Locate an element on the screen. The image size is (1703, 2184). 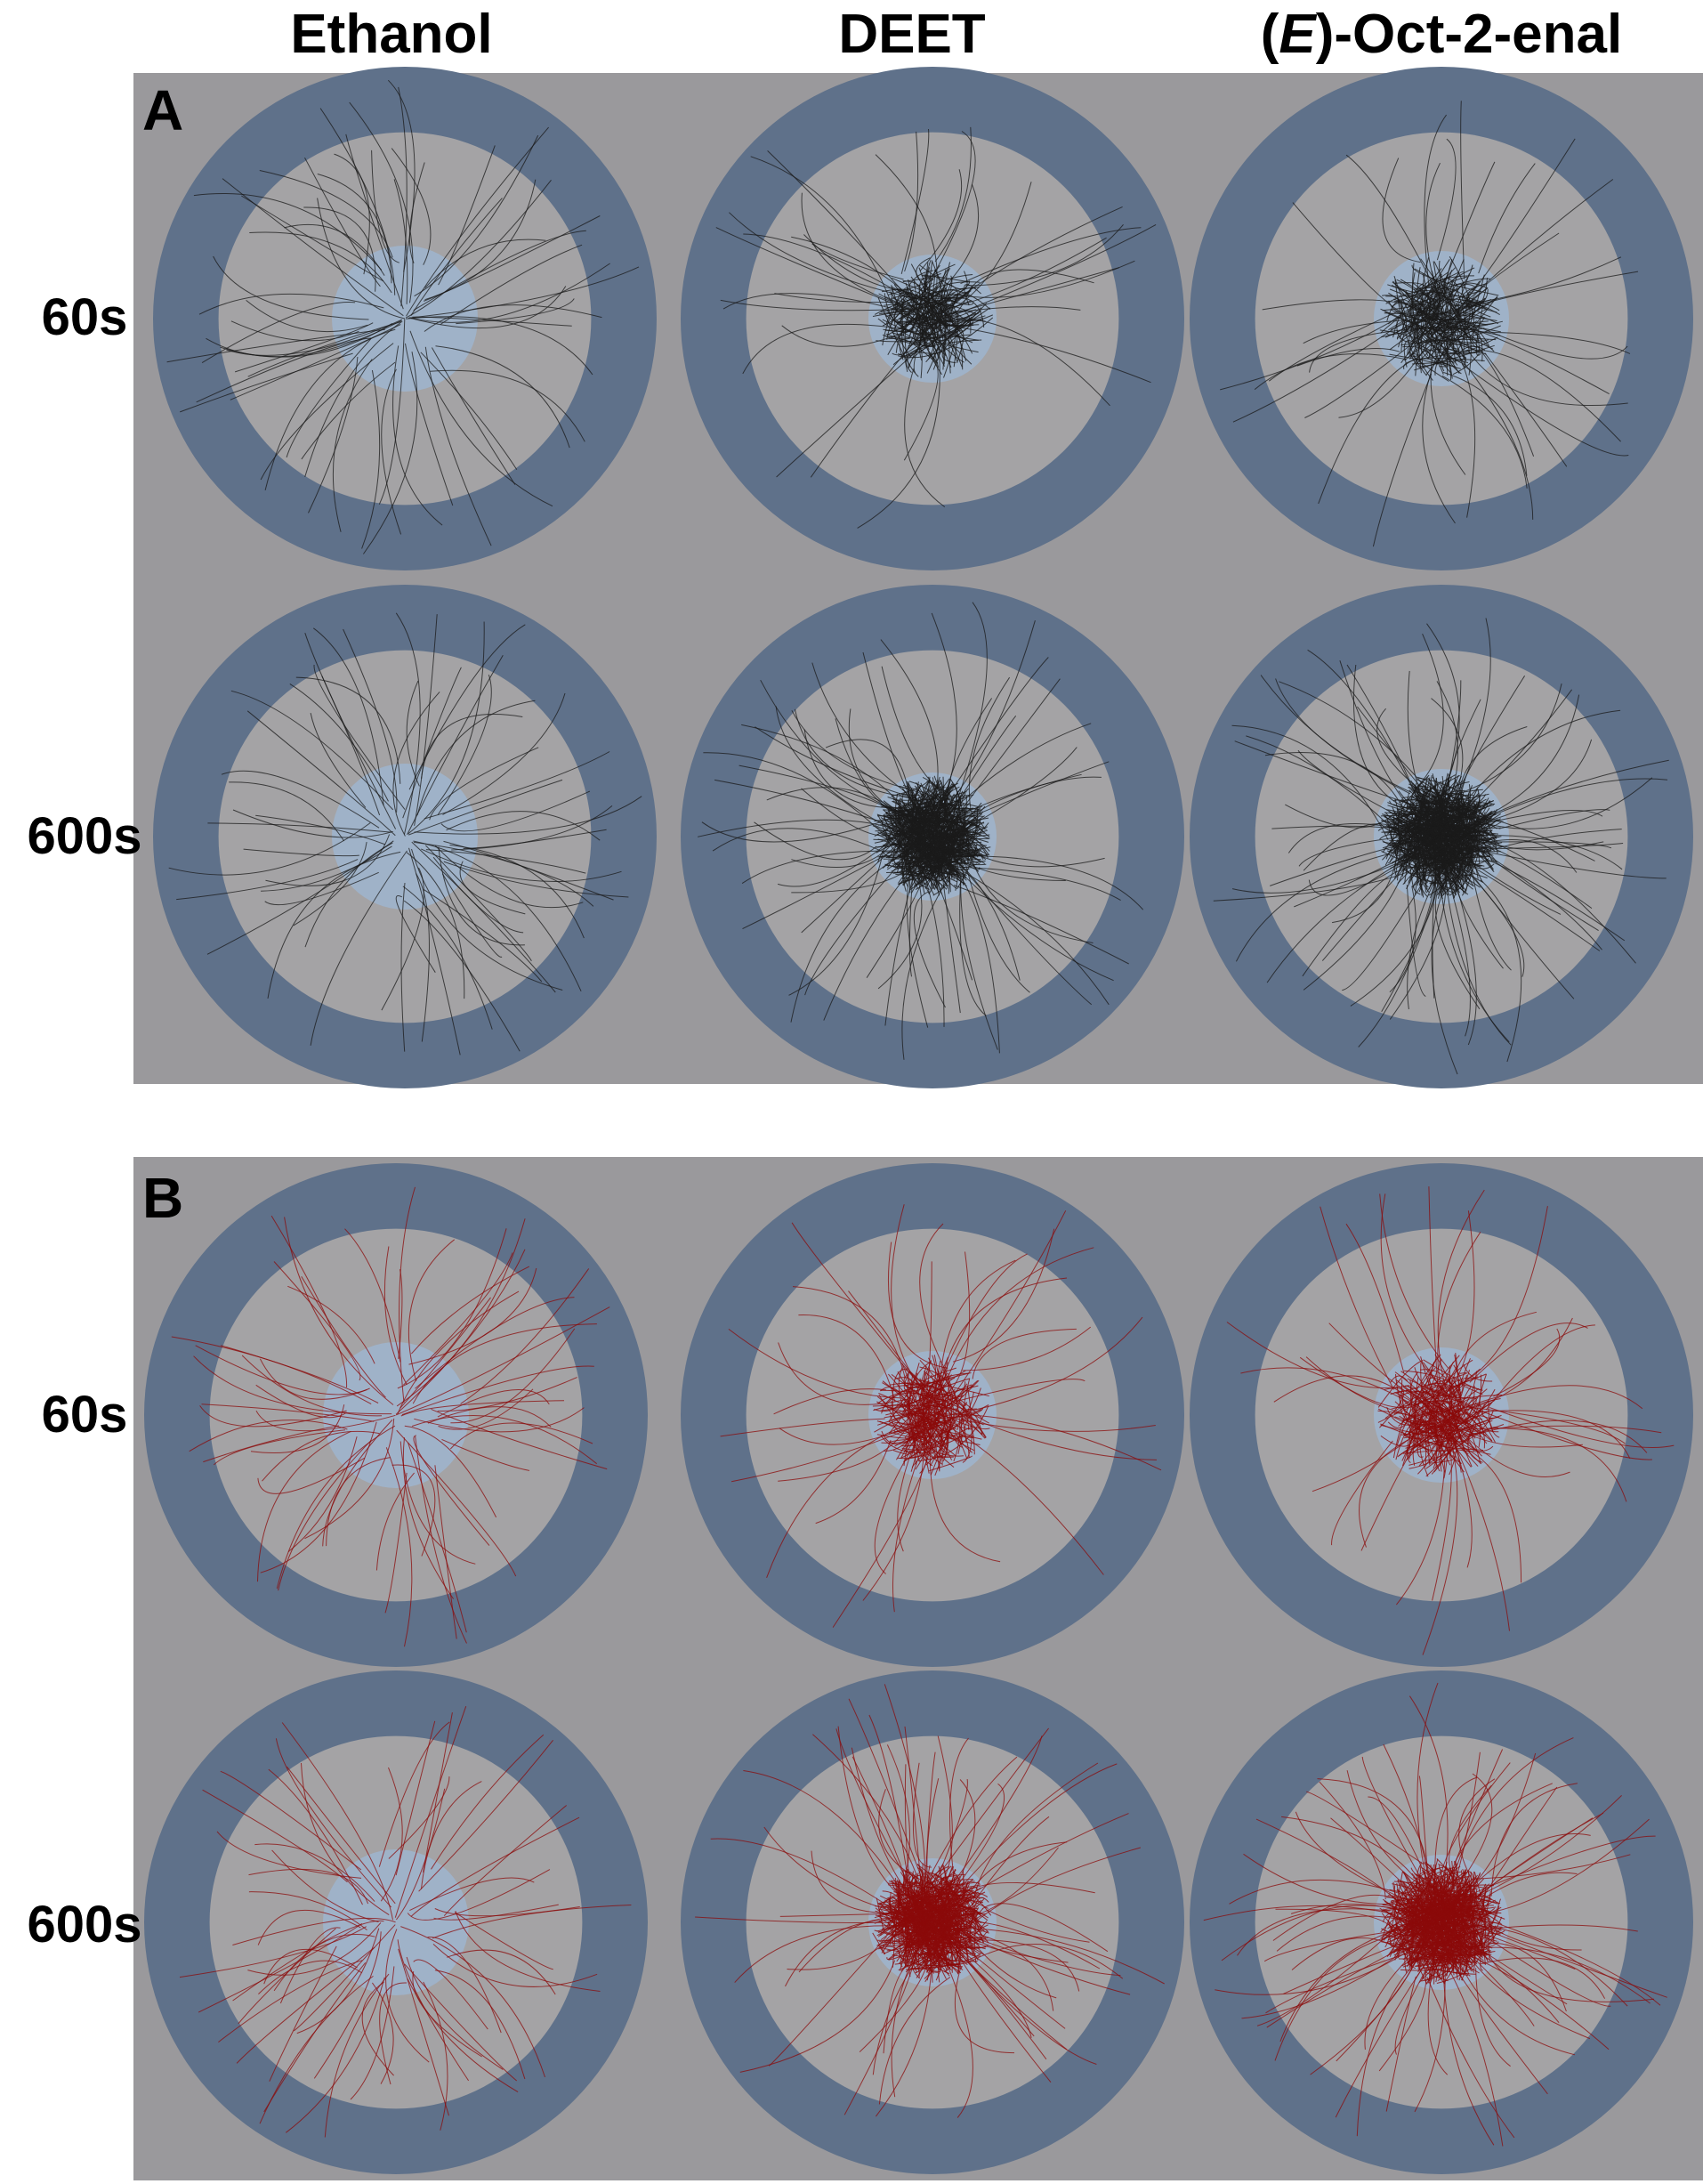
column-header-octenal: (E)-Oct-2-enal is located at coordinates (1441, 35).